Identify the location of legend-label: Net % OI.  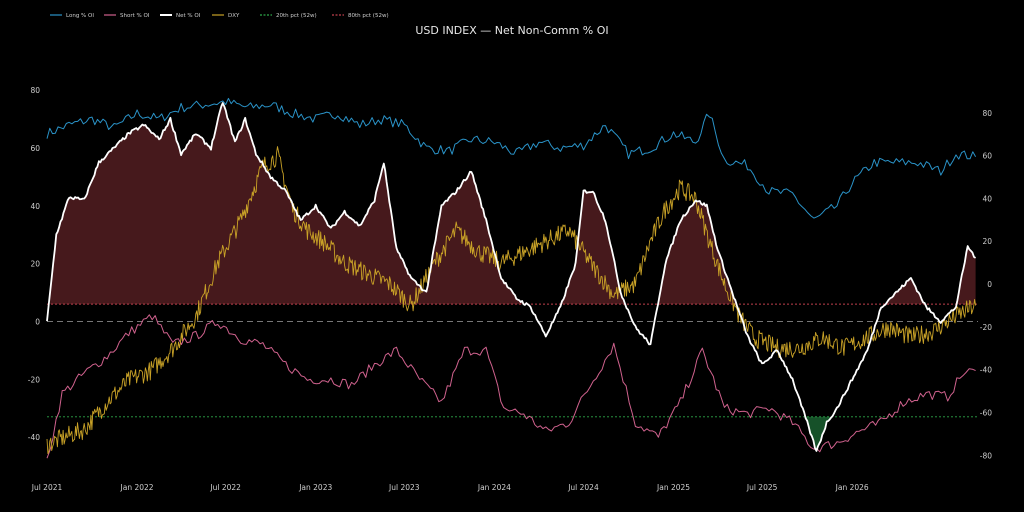
(188, 16).